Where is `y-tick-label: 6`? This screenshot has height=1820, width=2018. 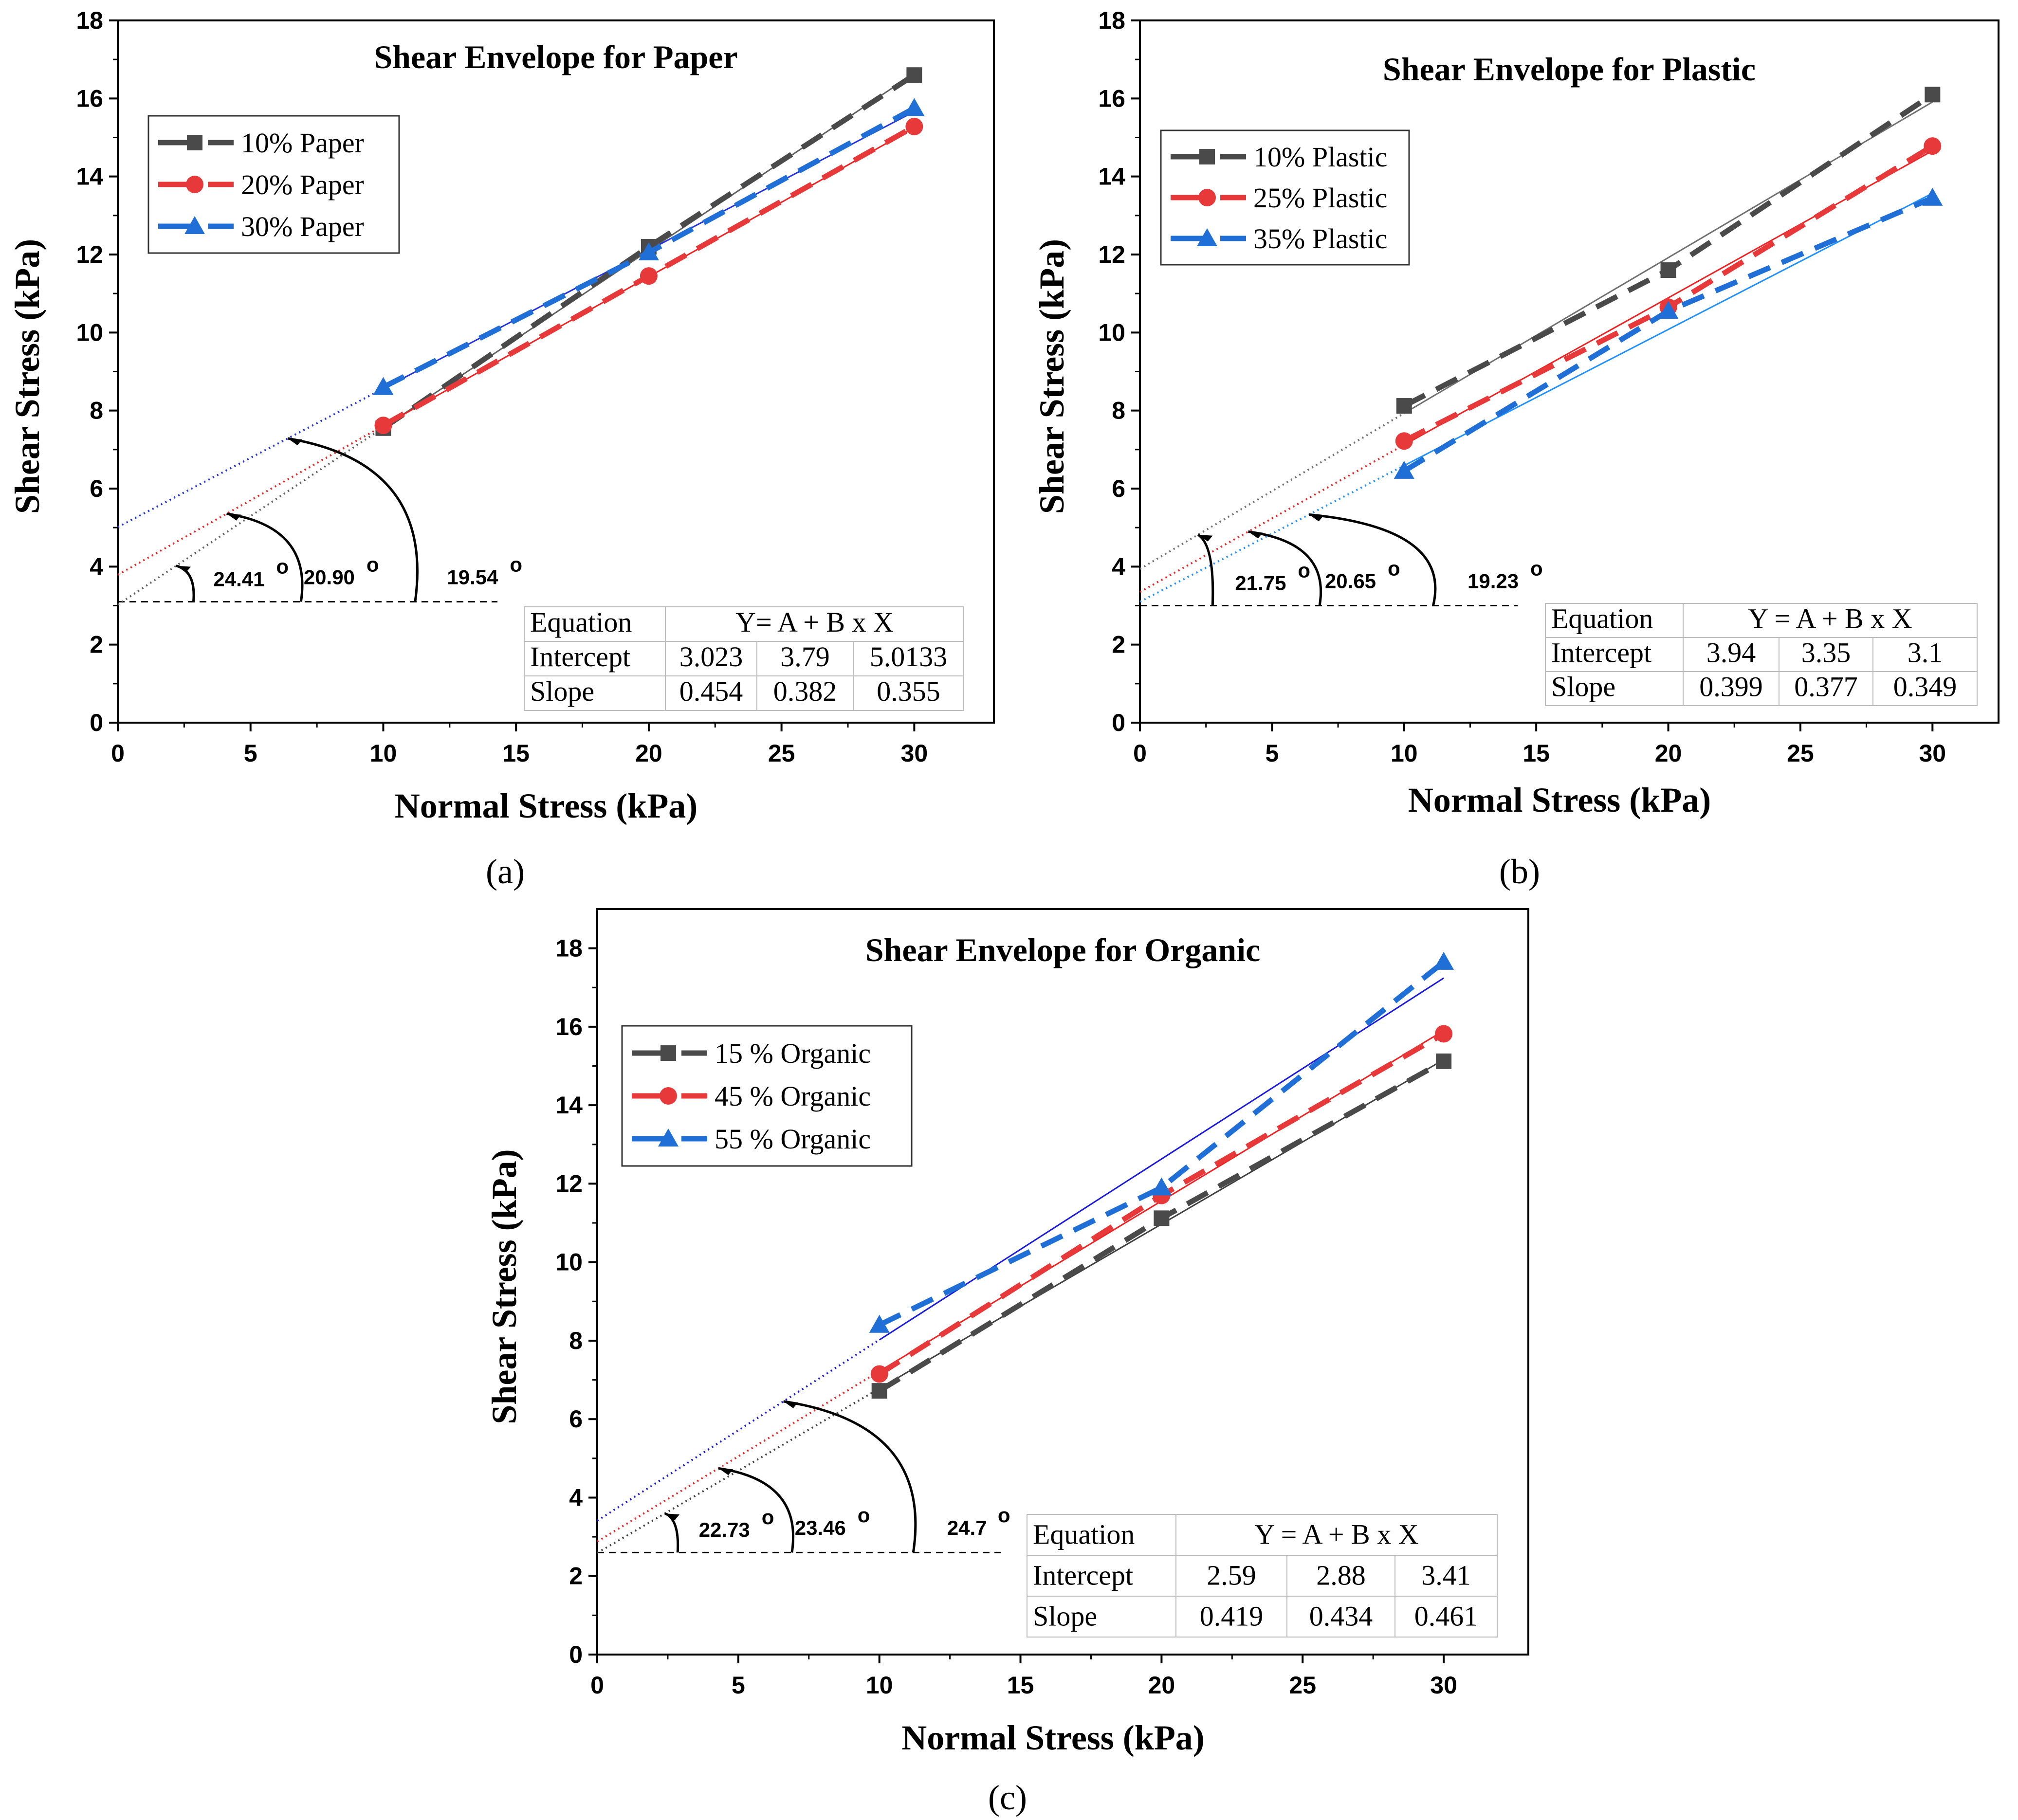
y-tick-label: 6 is located at coordinates (1118, 488).